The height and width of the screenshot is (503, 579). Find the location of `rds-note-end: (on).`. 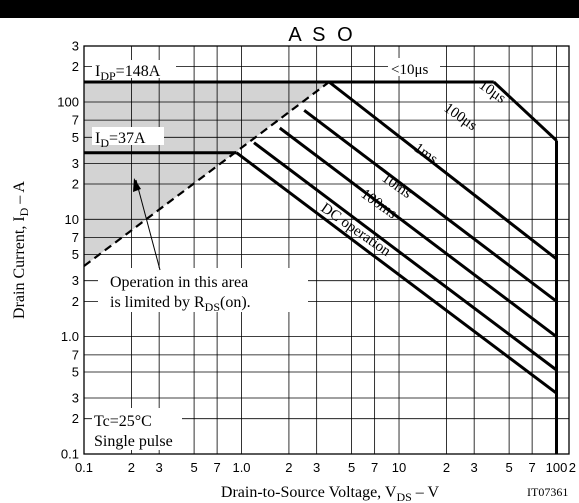

rds-note-end: (on). is located at coordinates (235, 302).